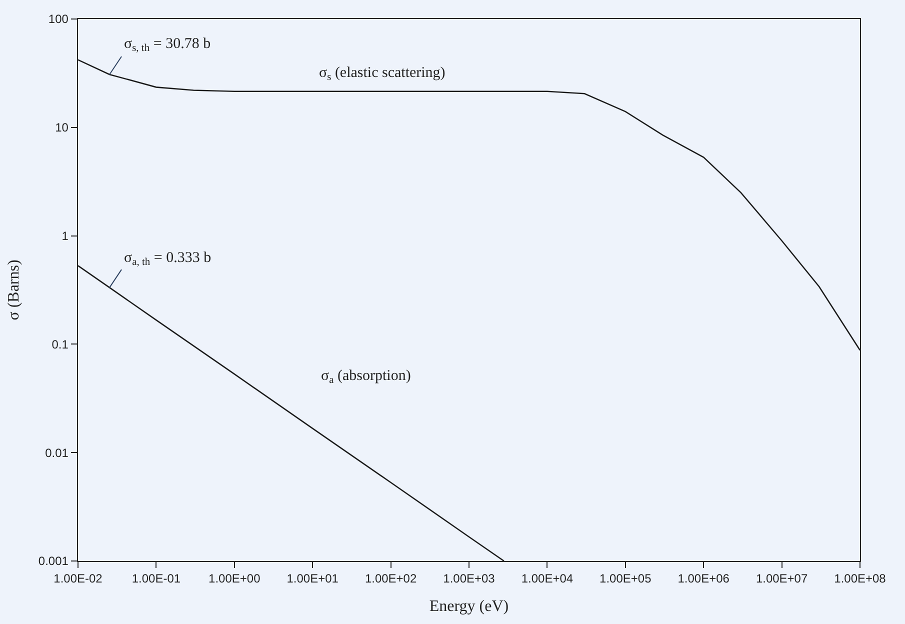 Image resolution: width=905 pixels, height=624 pixels. I want to click on x-tick-label: 1.00E+02, so click(390, 579).